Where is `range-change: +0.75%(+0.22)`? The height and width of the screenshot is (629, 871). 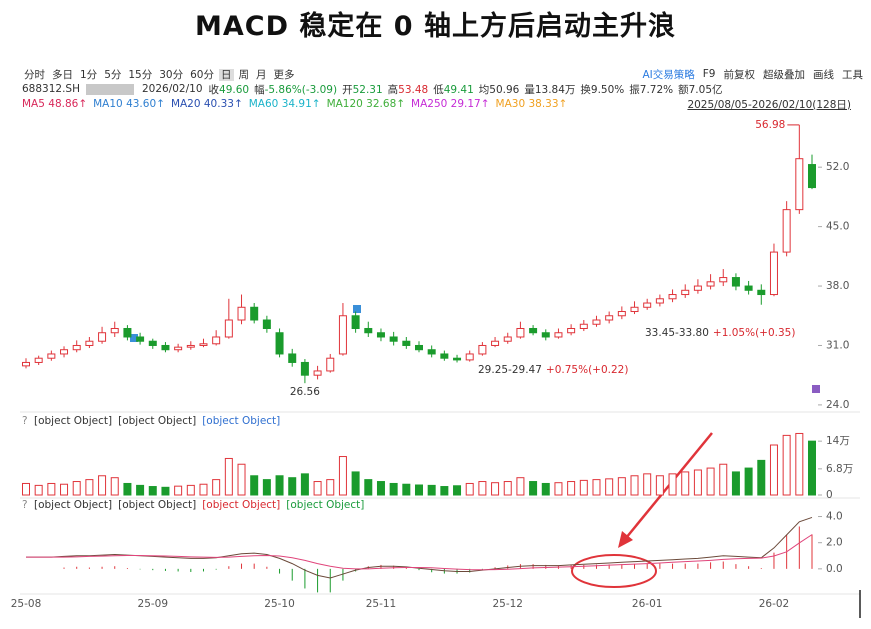
range-change: +0.75%(+0.22) is located at coordinates (587, 370).